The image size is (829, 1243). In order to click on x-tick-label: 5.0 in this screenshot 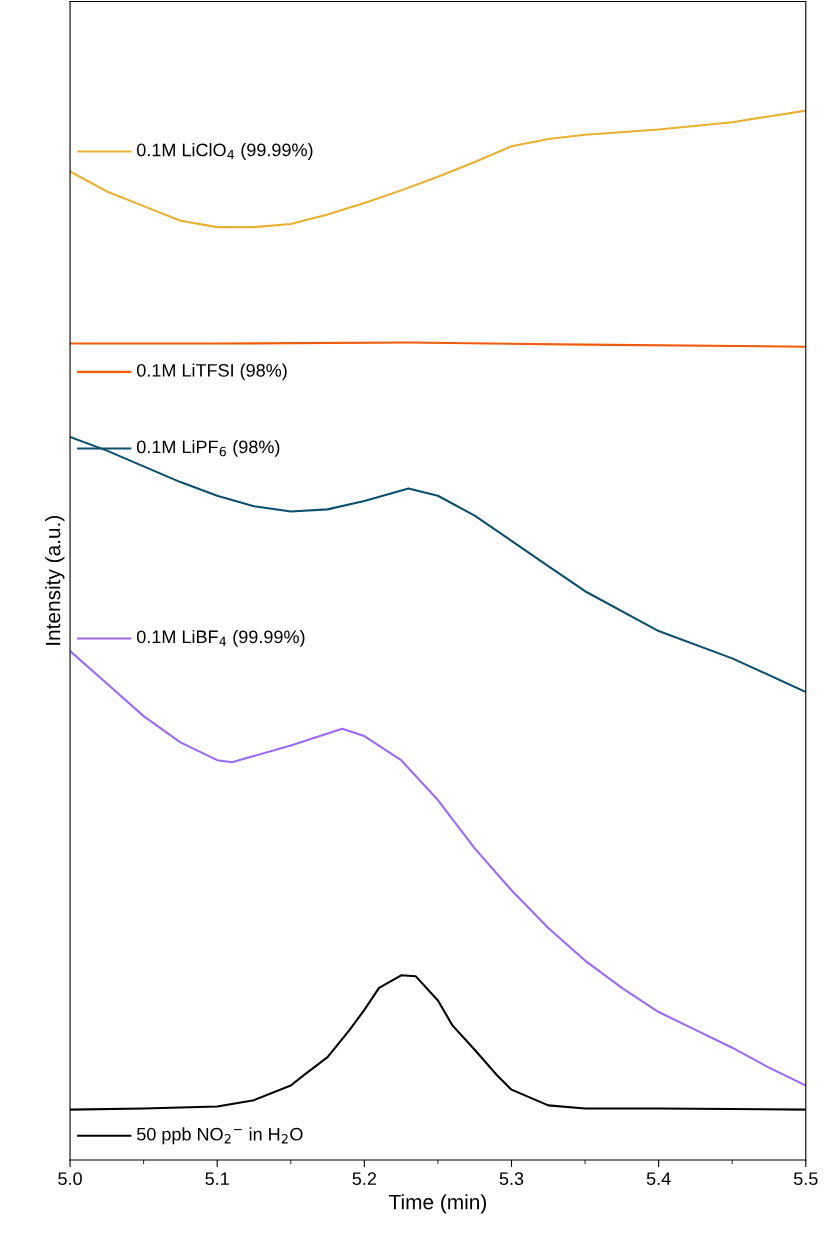, I will do `click(70, 1179)`.